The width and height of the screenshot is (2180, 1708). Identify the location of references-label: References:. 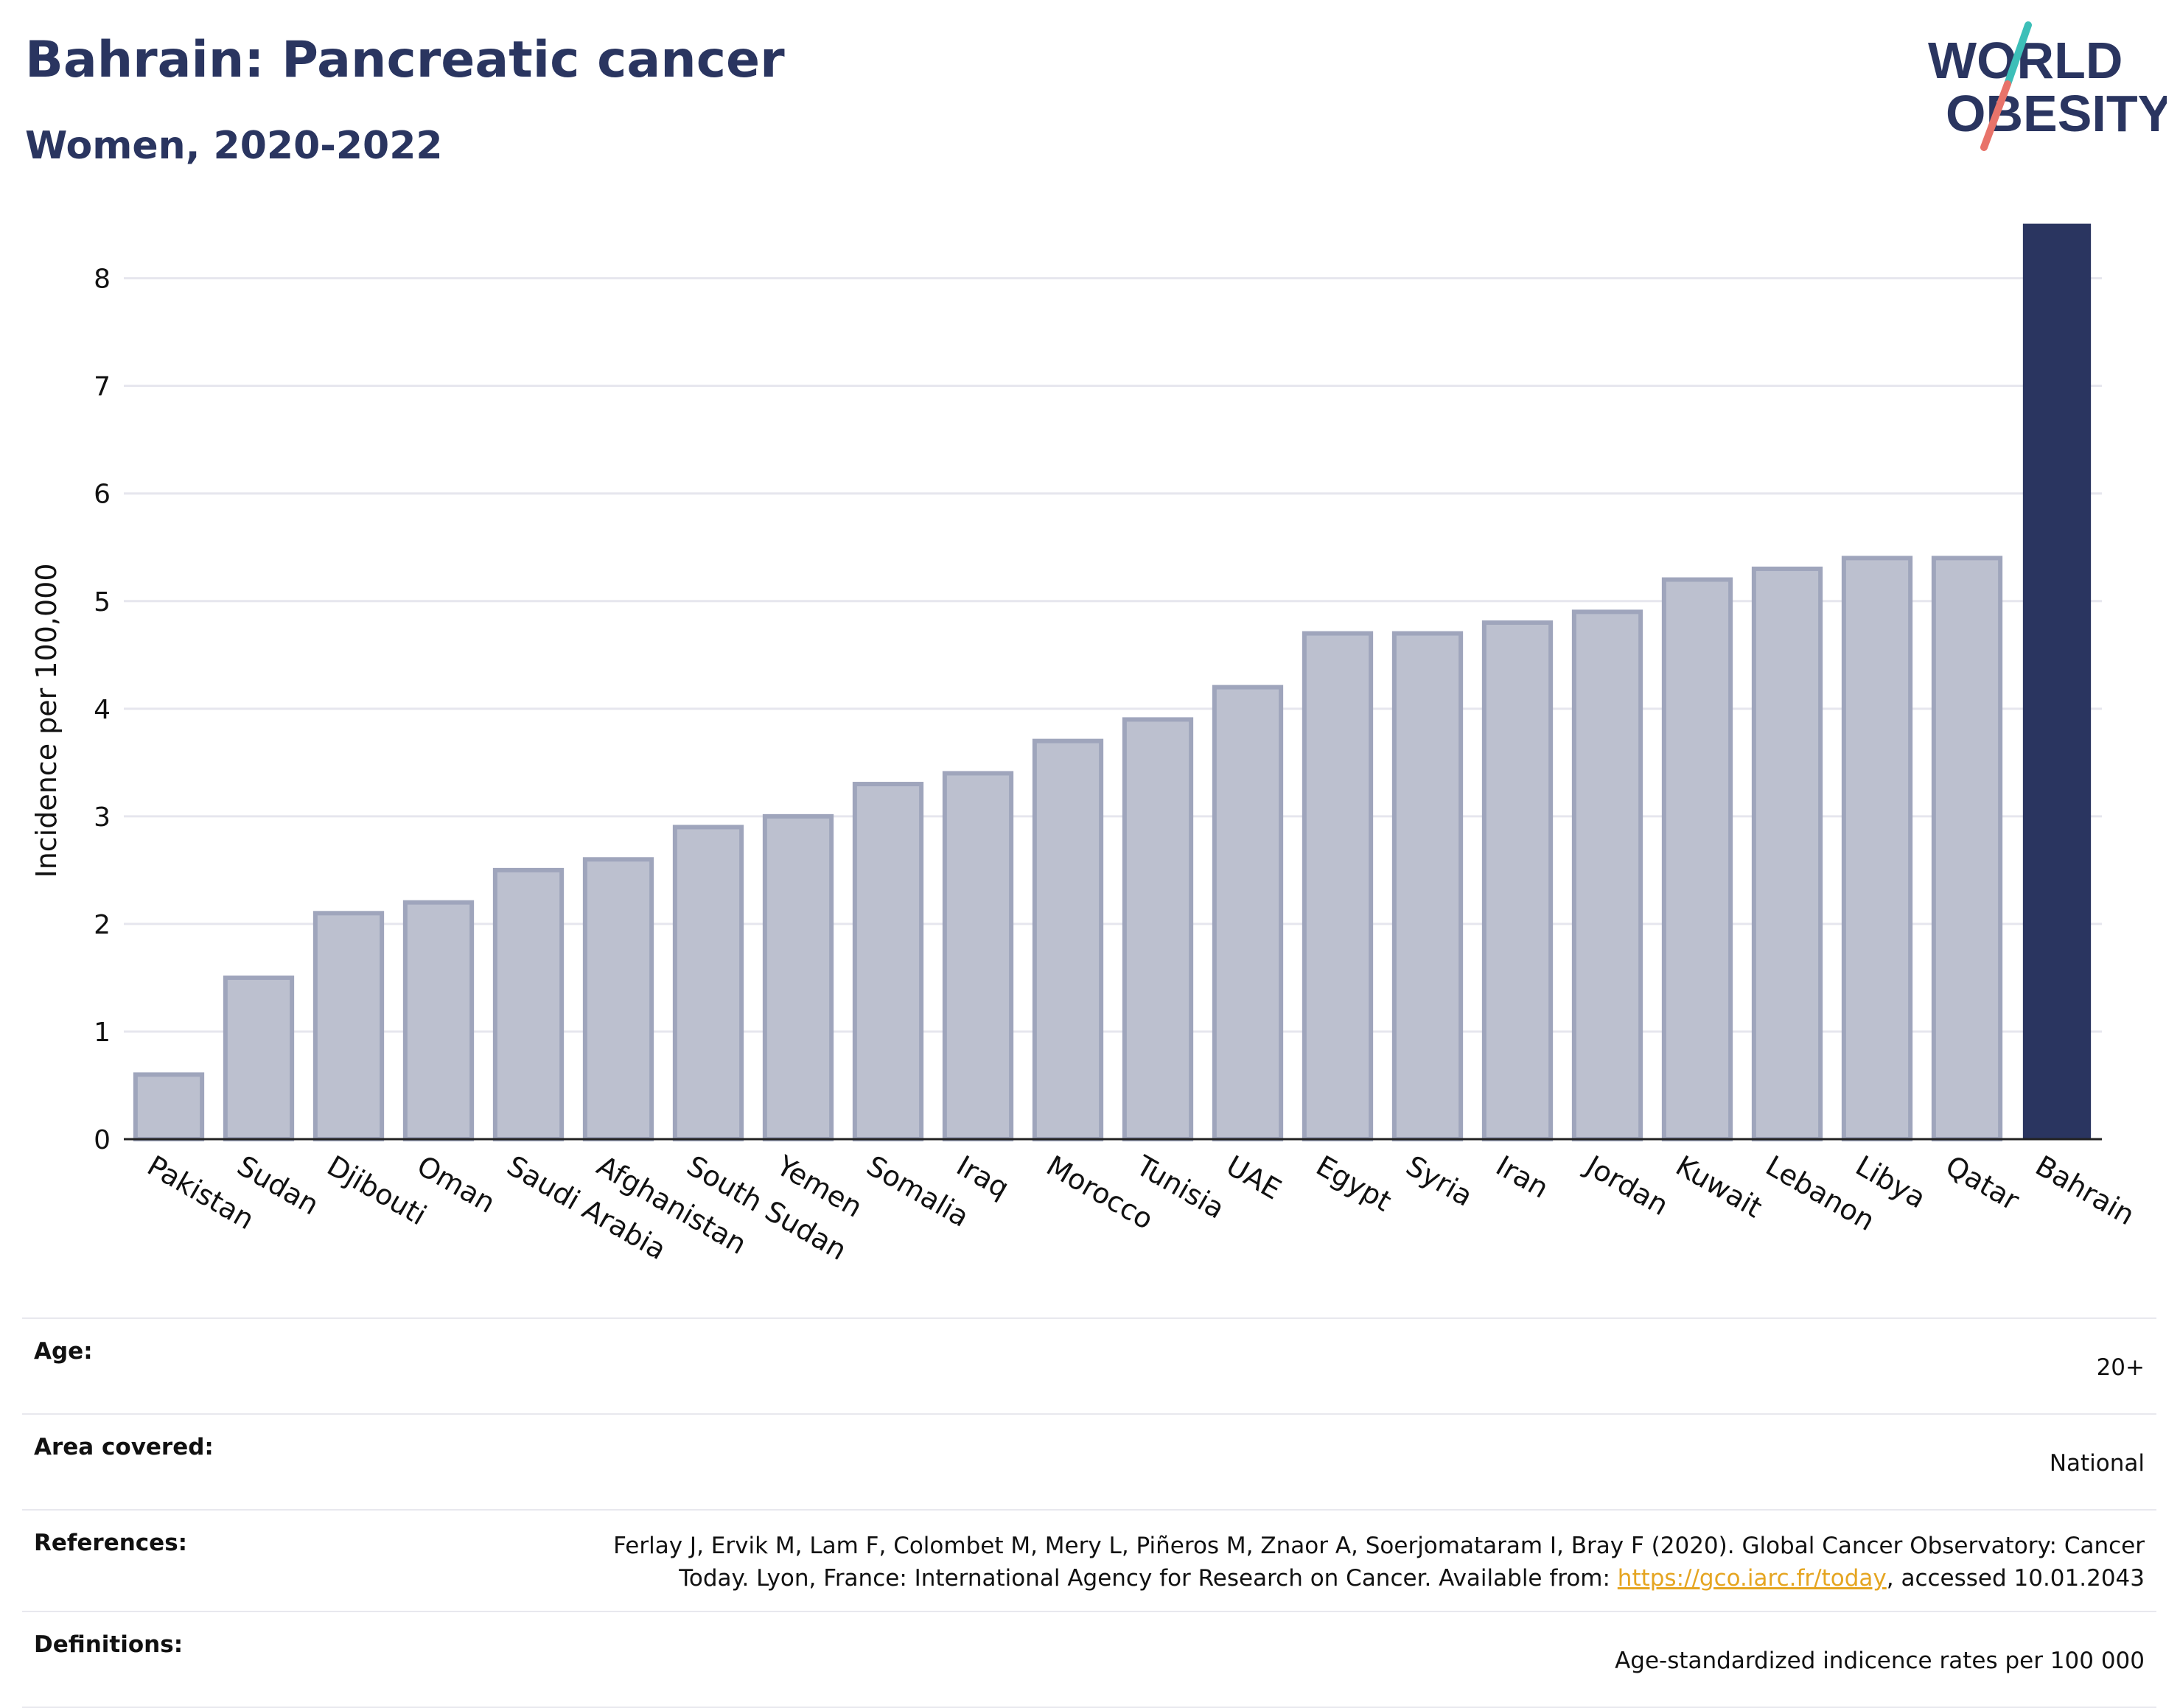
(255, 1561).